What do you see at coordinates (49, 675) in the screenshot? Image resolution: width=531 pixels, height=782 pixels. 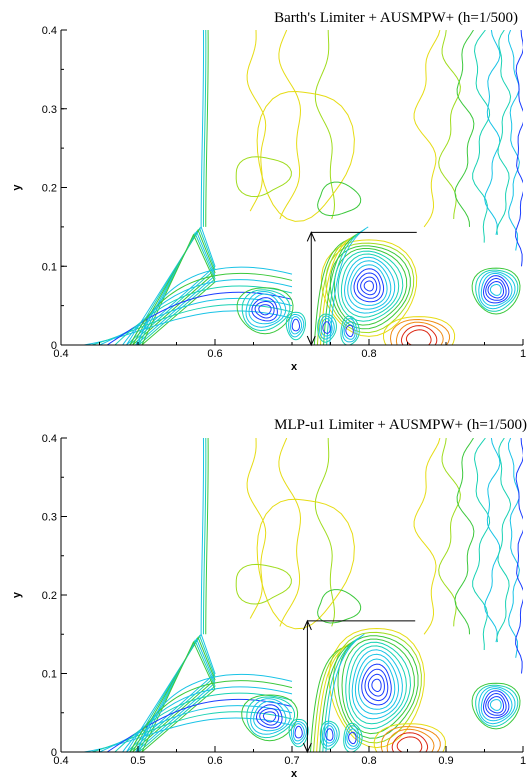 I see `y-tick-label: 0.1` at bounding box center [49, 675].